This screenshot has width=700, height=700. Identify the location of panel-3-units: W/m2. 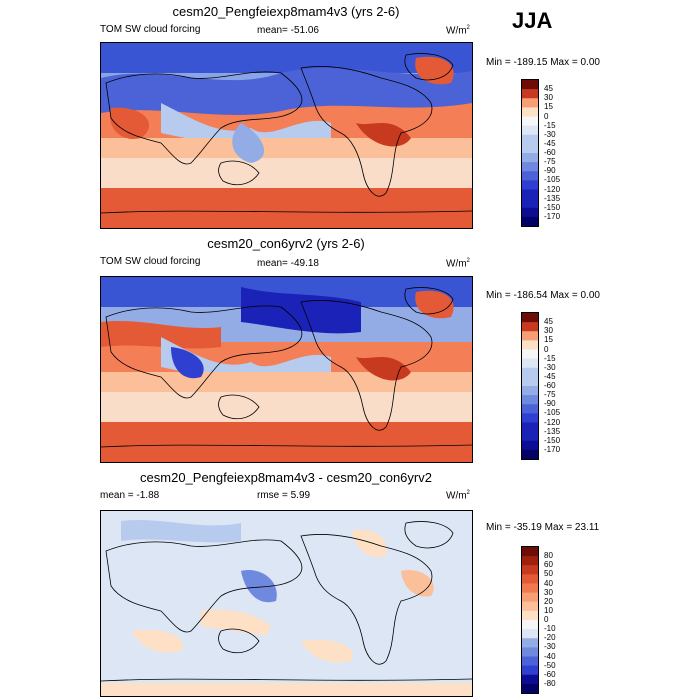
(458, 496).